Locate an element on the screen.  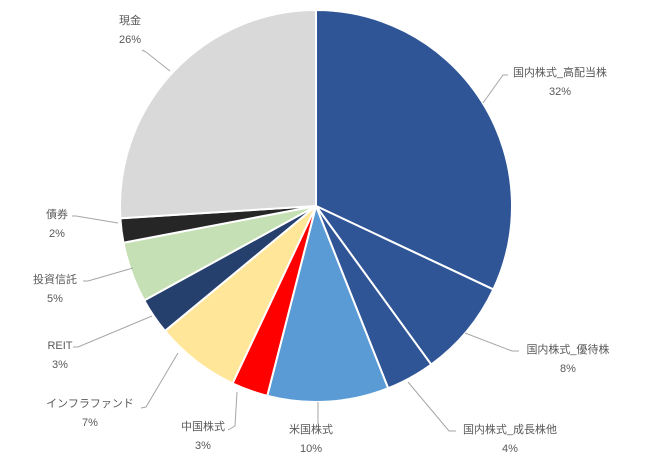
leader-line-cash is located at coordinates (156, 60).